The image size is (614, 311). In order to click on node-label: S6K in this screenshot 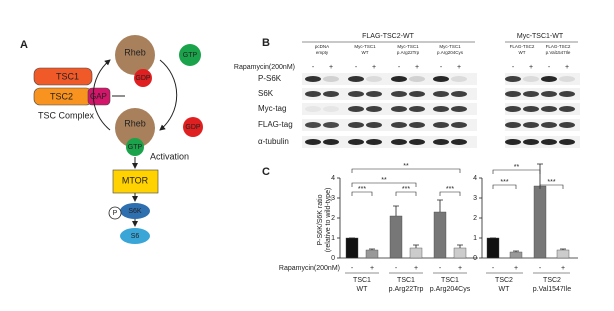, I will do `click(135, 211)`.